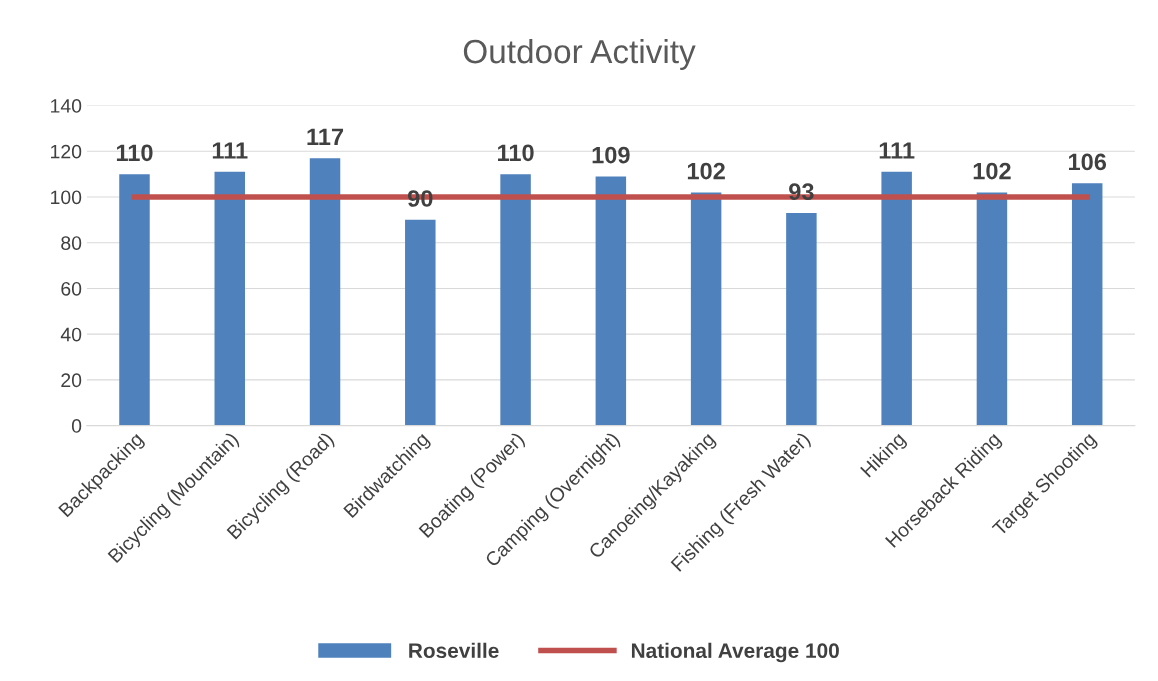 The image size is (1158, 681). What do you see at coordinates (579, 54) in the screenshot?
I see `chart-title: Outdoor Activity` at bounding box center [579, 54].